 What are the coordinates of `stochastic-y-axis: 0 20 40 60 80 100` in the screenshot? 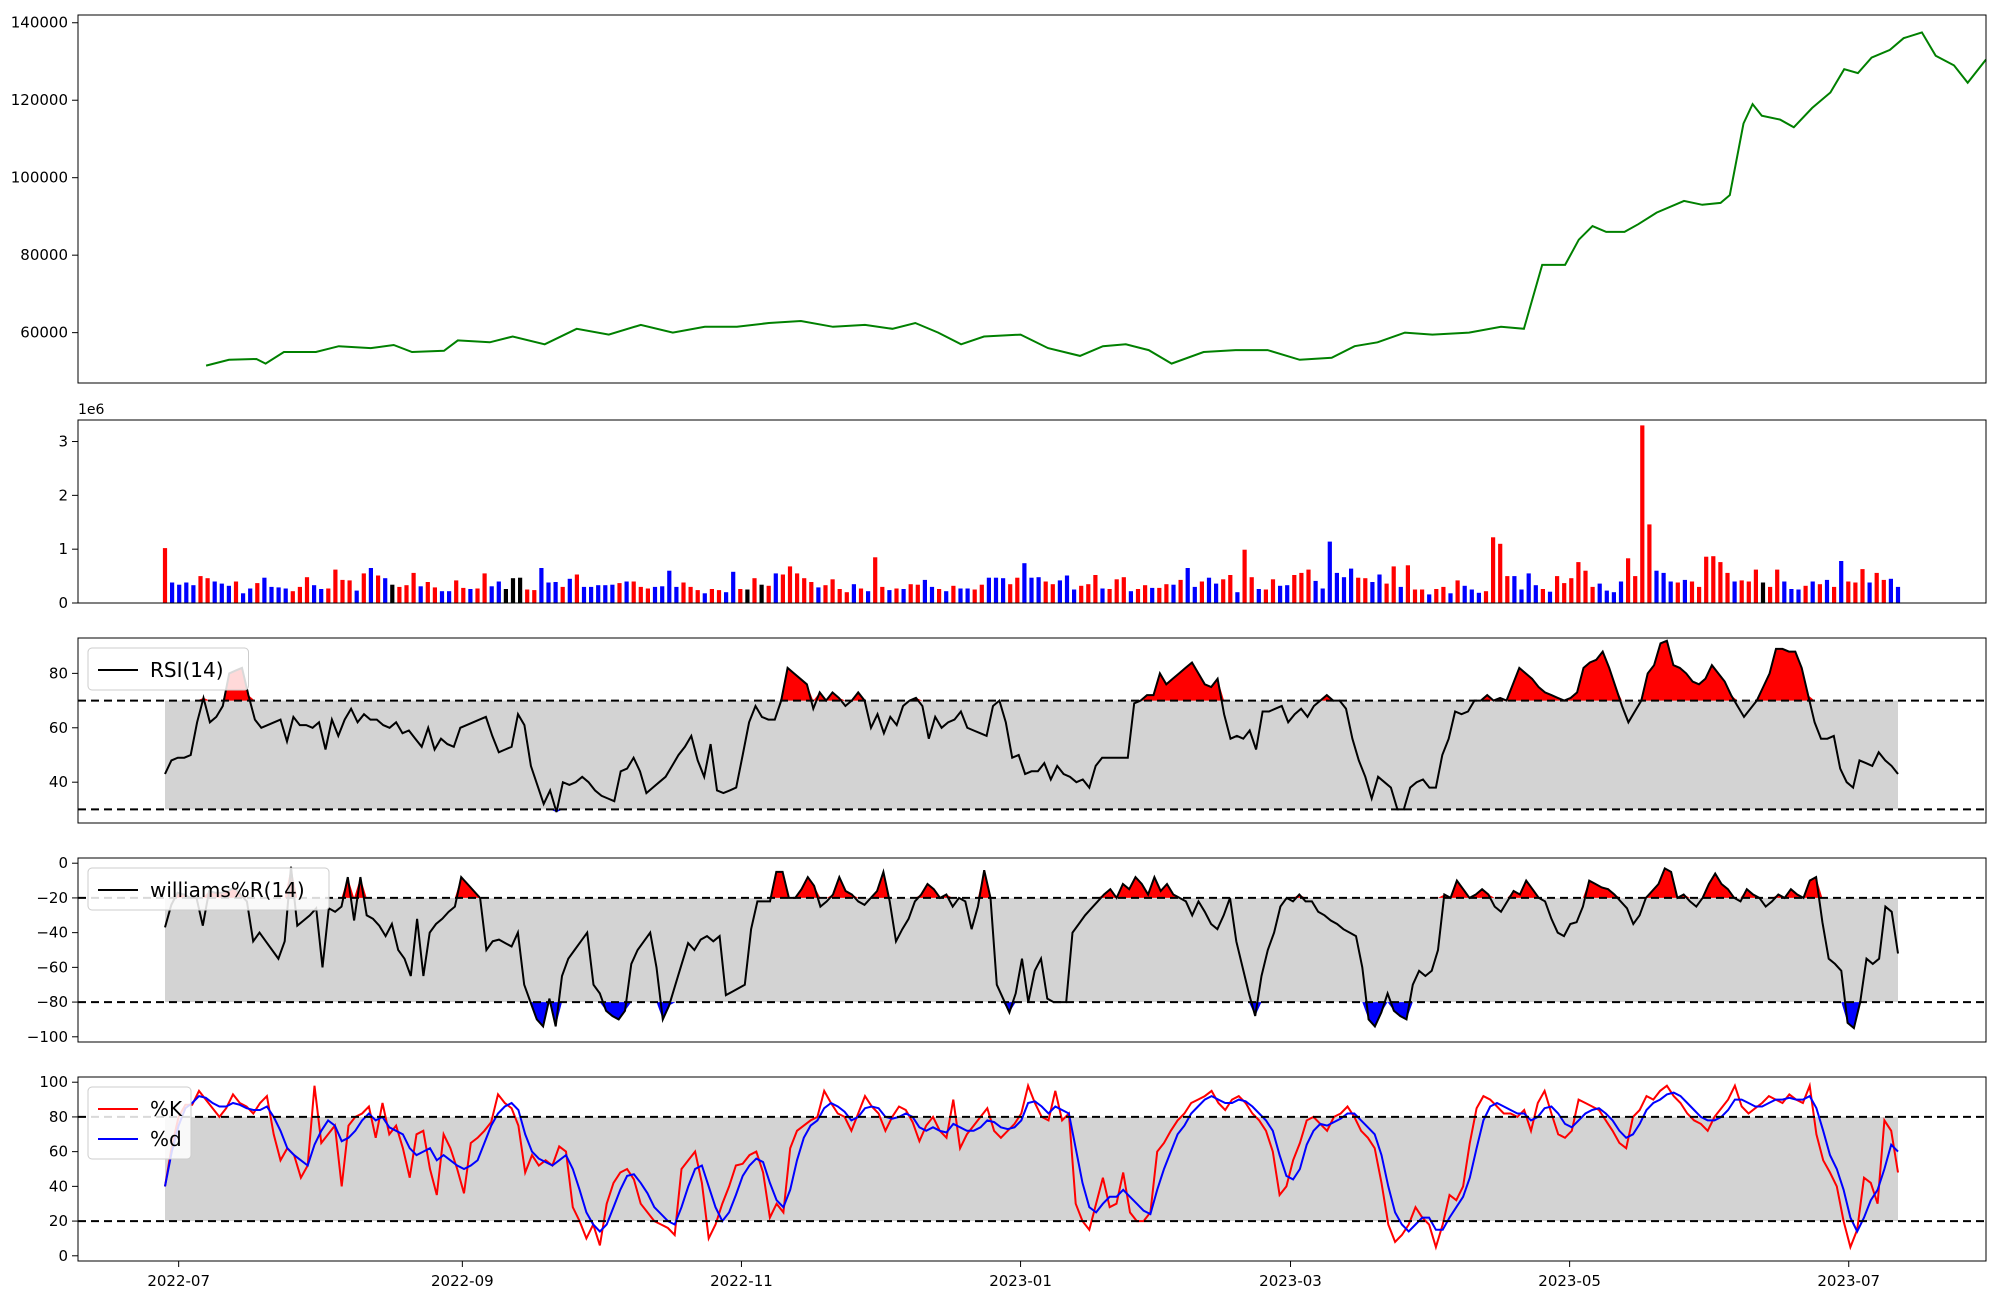 It's located at (58, 1169).